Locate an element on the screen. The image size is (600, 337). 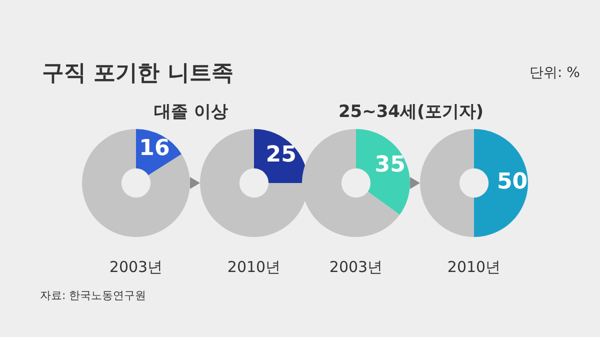
chart-subtitle: 25~34세(포기자) is located at coordinates (411, 112).